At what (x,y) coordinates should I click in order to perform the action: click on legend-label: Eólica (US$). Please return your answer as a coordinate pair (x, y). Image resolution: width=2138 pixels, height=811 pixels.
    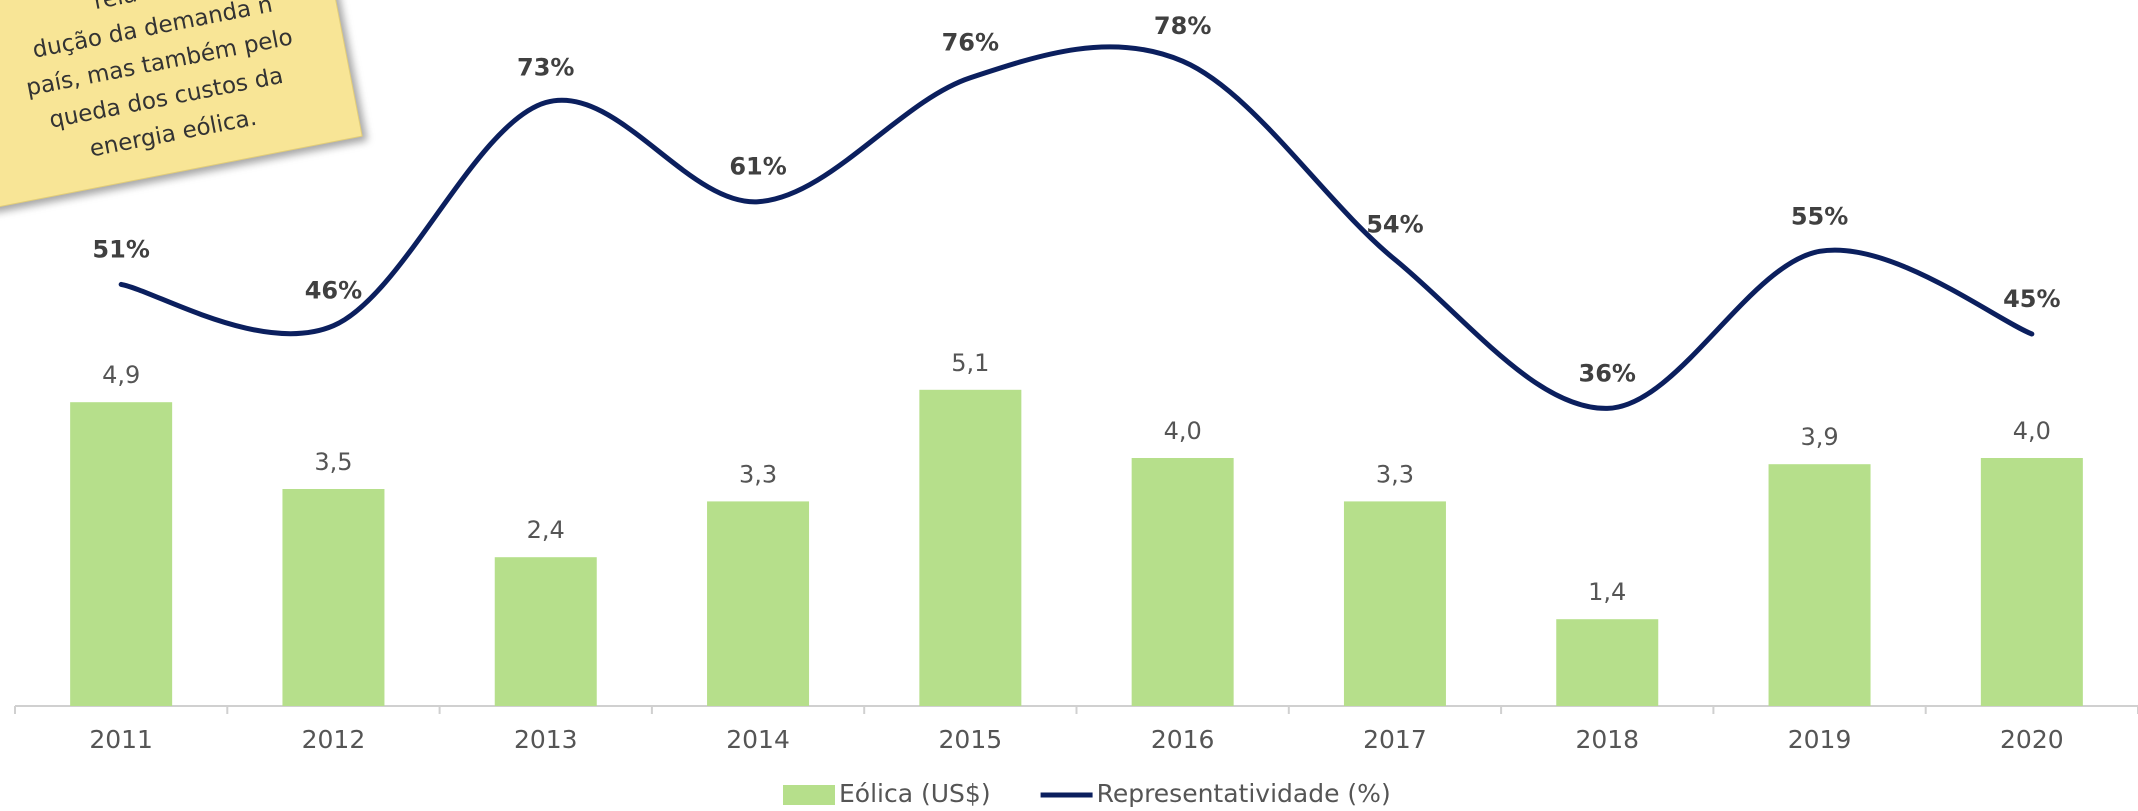
    Looking at the image, I should click on (915, 793).